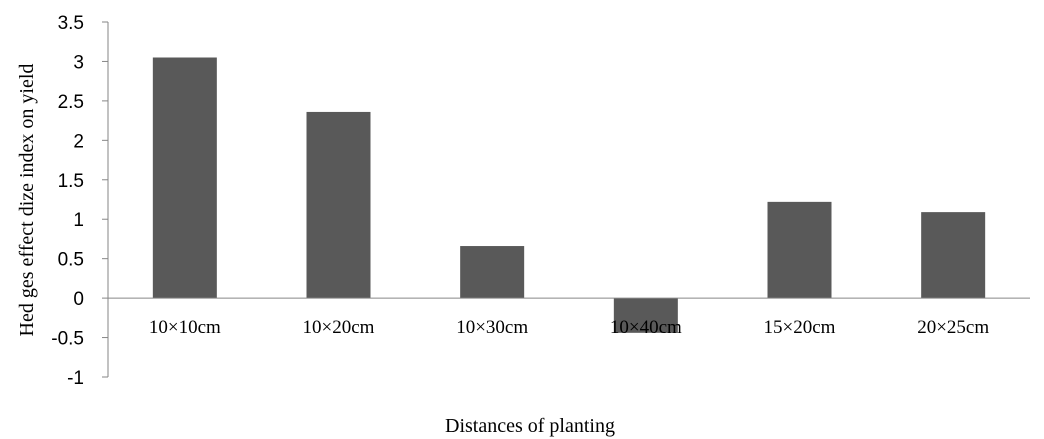 The height and width of the screenshot is (439, 1044). Describe the element at coordinates (78, 62) in the screenshot. I see `y-tick-label: 3` at that location.